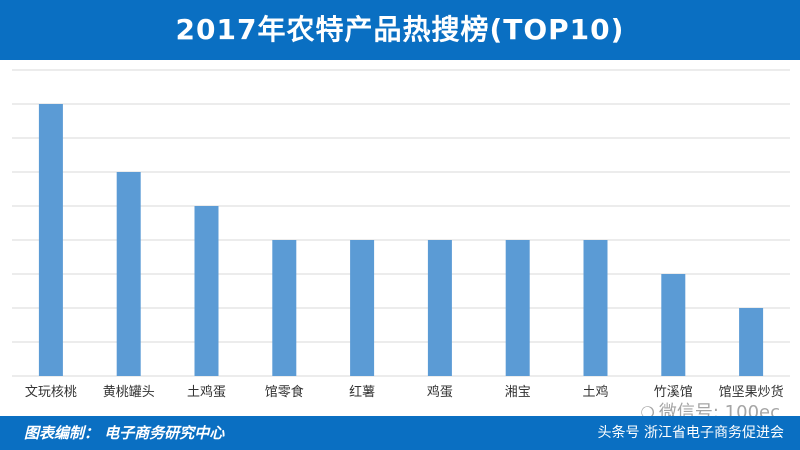 The height and width of the screenshot is (450, 800). I want to click on x-tick-label: 黄桃罐头, so click(129, 392).